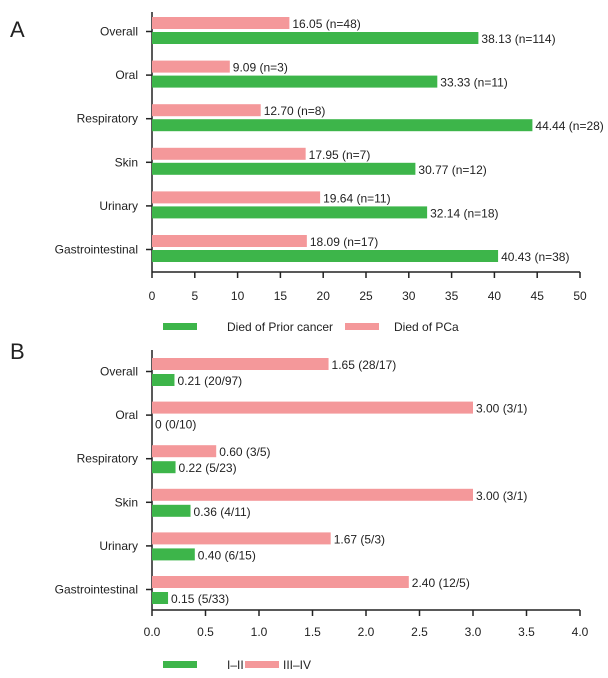  Describe the element at coordinates (569, 126) in the screenshot. I see `data-label: 44.44 (n=28)` at that location.